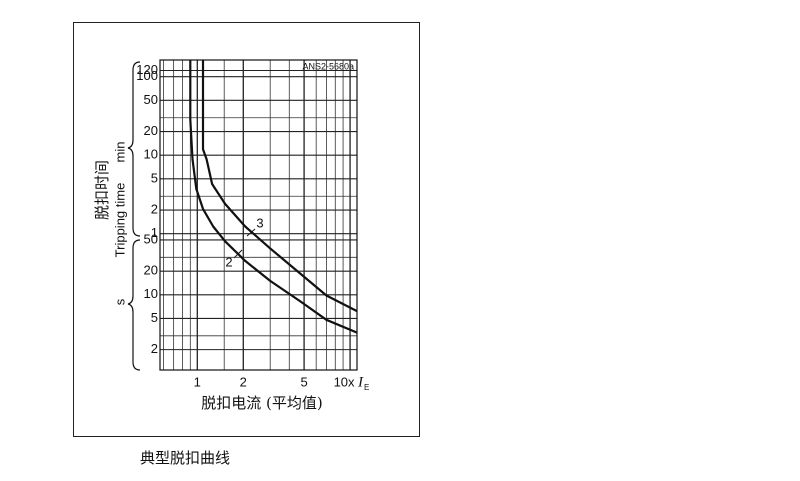 This screenshot has width=800, height=481. Describe the element at coordinates (228, 261) in the screenshot. I see `series-label: 2` at that location.